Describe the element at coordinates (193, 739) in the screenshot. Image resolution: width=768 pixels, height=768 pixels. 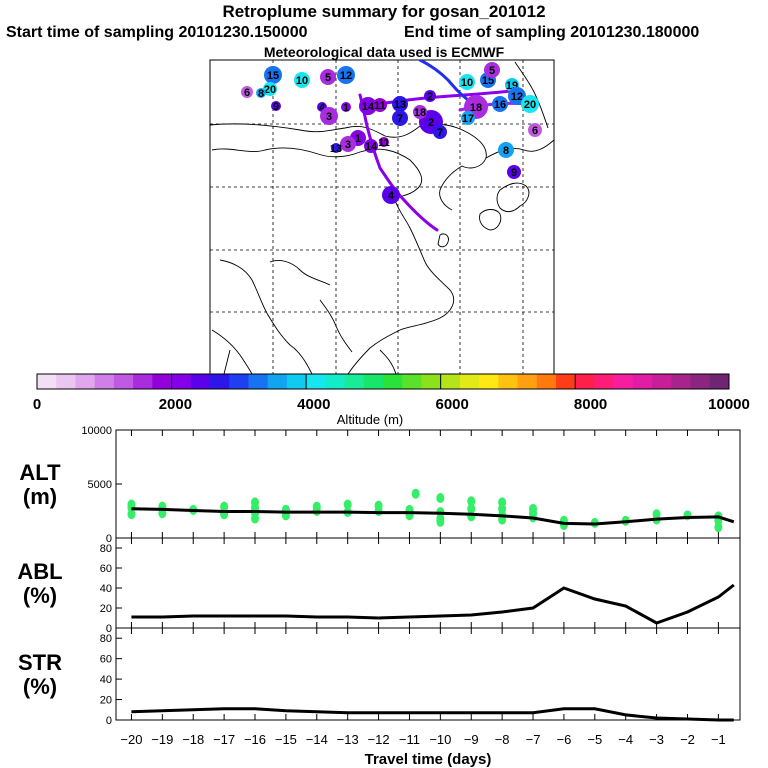
I see `x-tick-label: −18` at that location.